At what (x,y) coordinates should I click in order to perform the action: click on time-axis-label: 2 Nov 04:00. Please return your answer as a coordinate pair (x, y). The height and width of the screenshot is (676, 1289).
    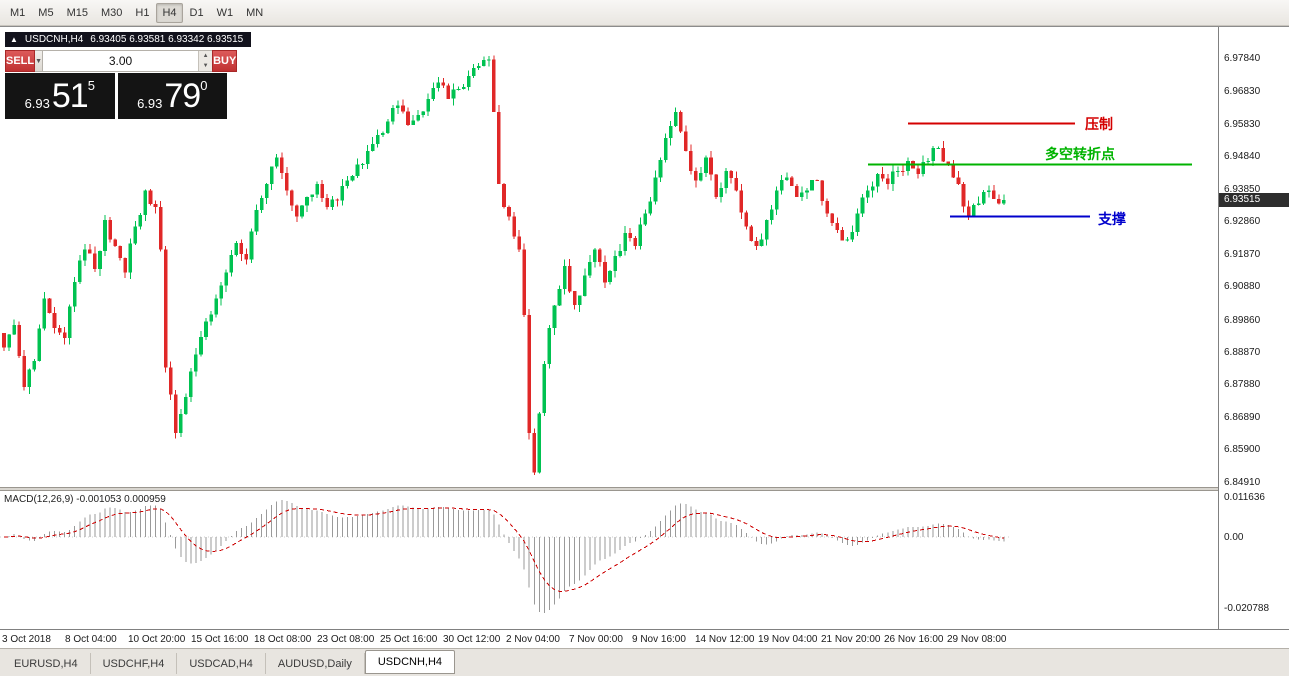
    Looking at the image, I should click on (533, 639).